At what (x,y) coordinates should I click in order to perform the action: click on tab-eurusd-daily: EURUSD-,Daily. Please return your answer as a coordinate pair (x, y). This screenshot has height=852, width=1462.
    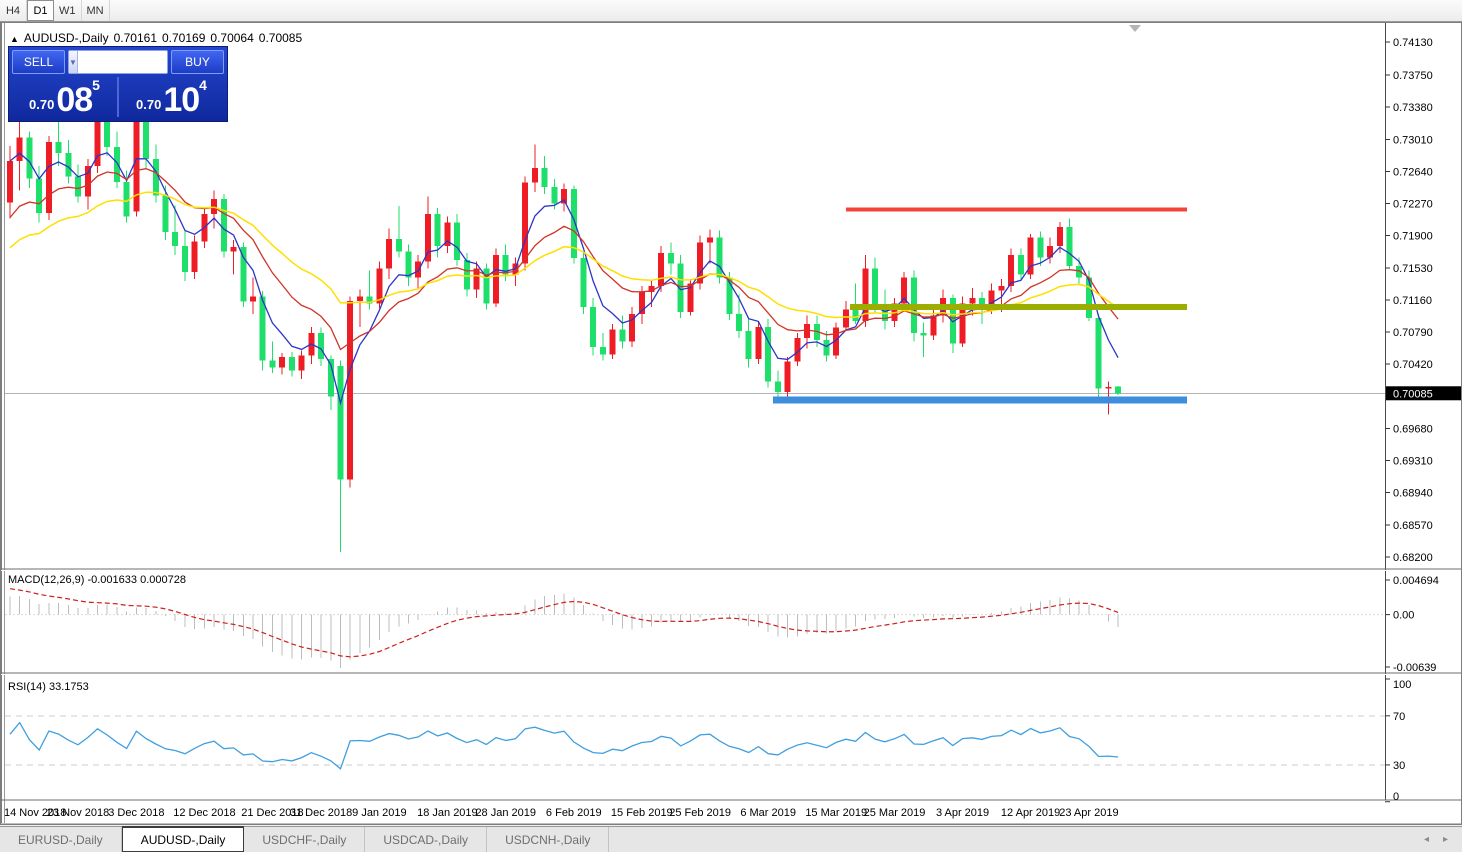
    Looking at the image, I should click on (61, 839).